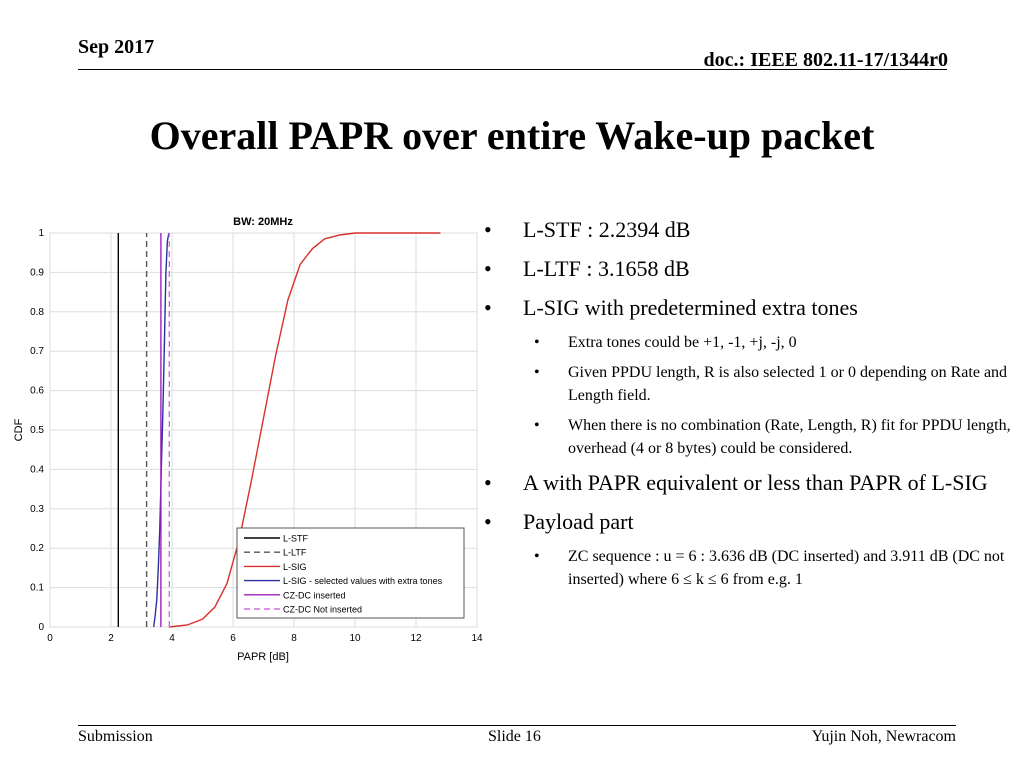  I want to click on legend-label: L-SIG - selected values with extra tones, so click(363, 581).